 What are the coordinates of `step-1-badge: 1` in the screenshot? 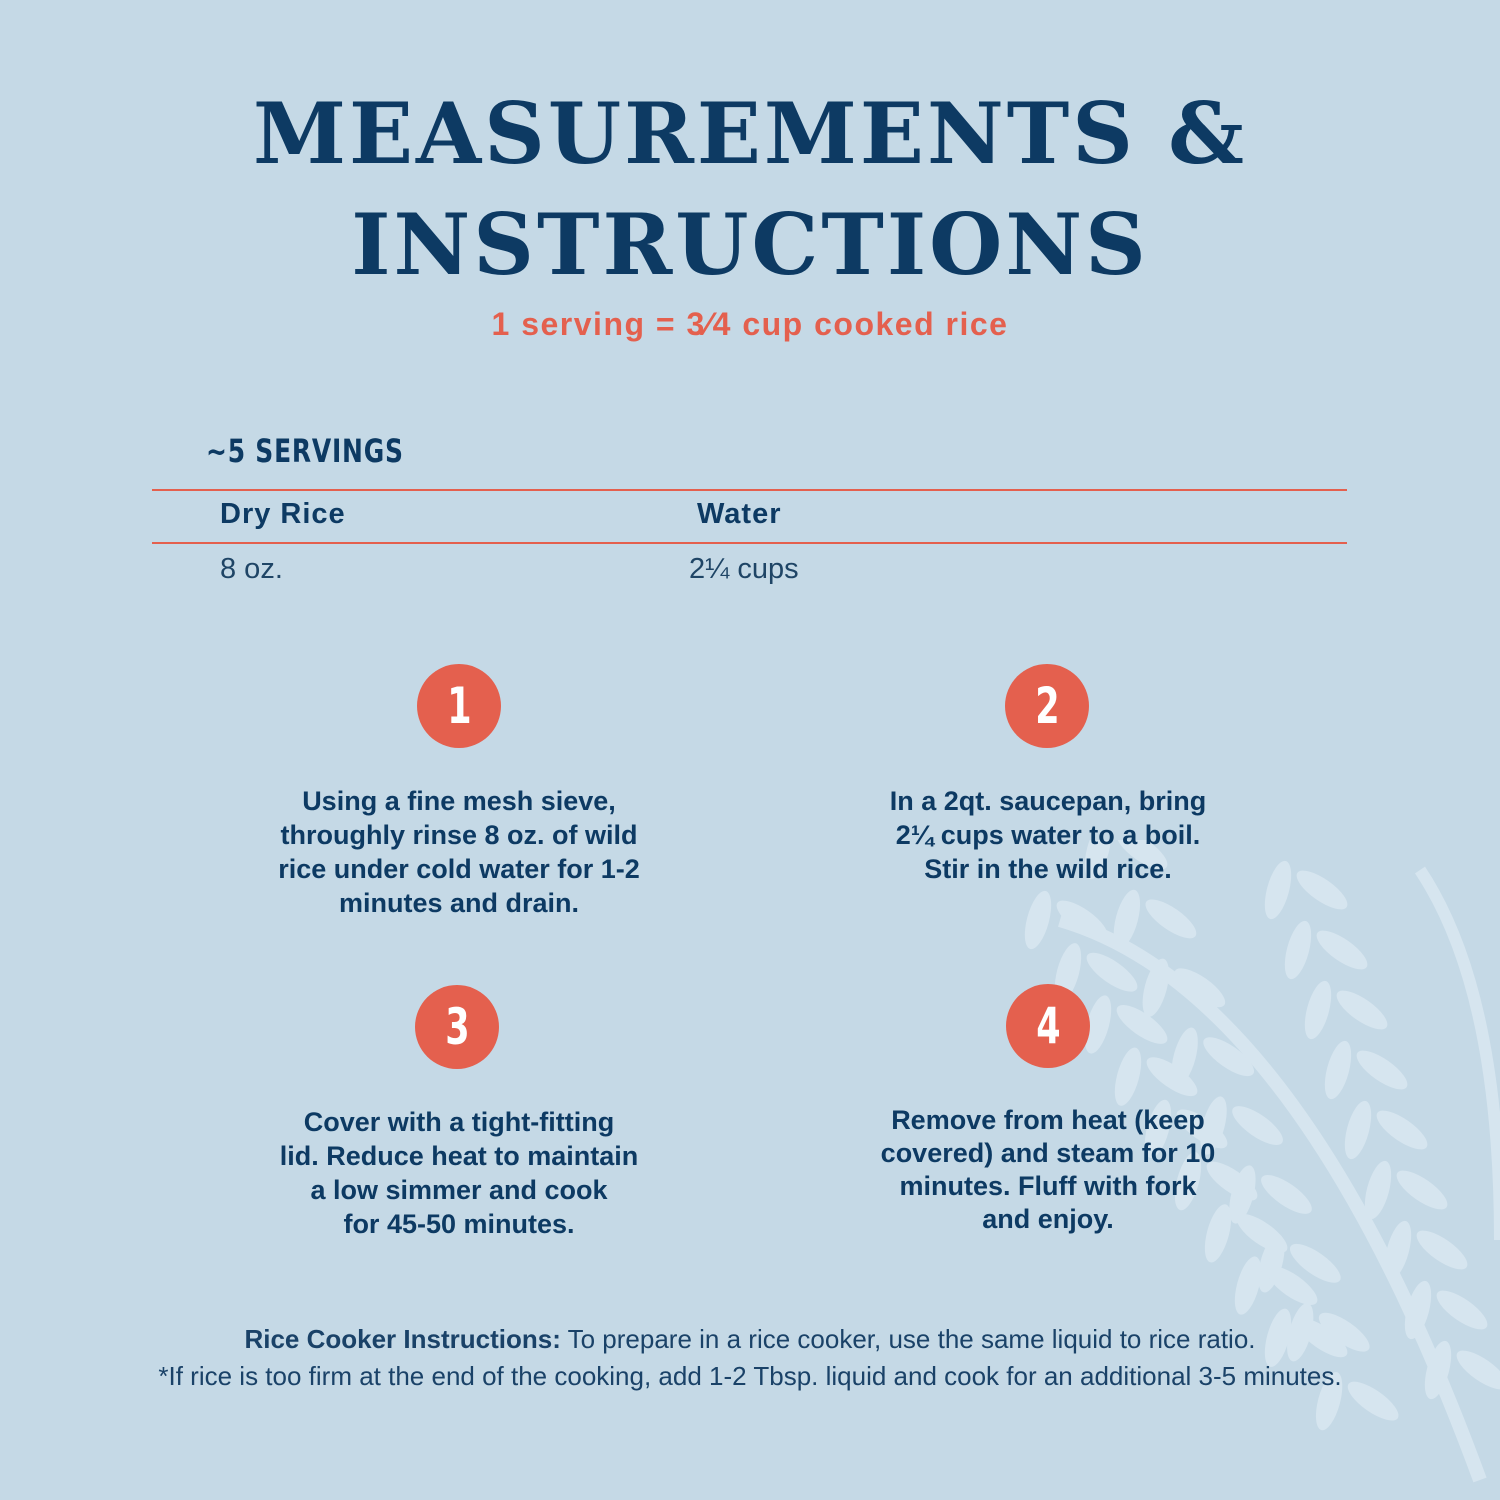 It's located at (459, 706).